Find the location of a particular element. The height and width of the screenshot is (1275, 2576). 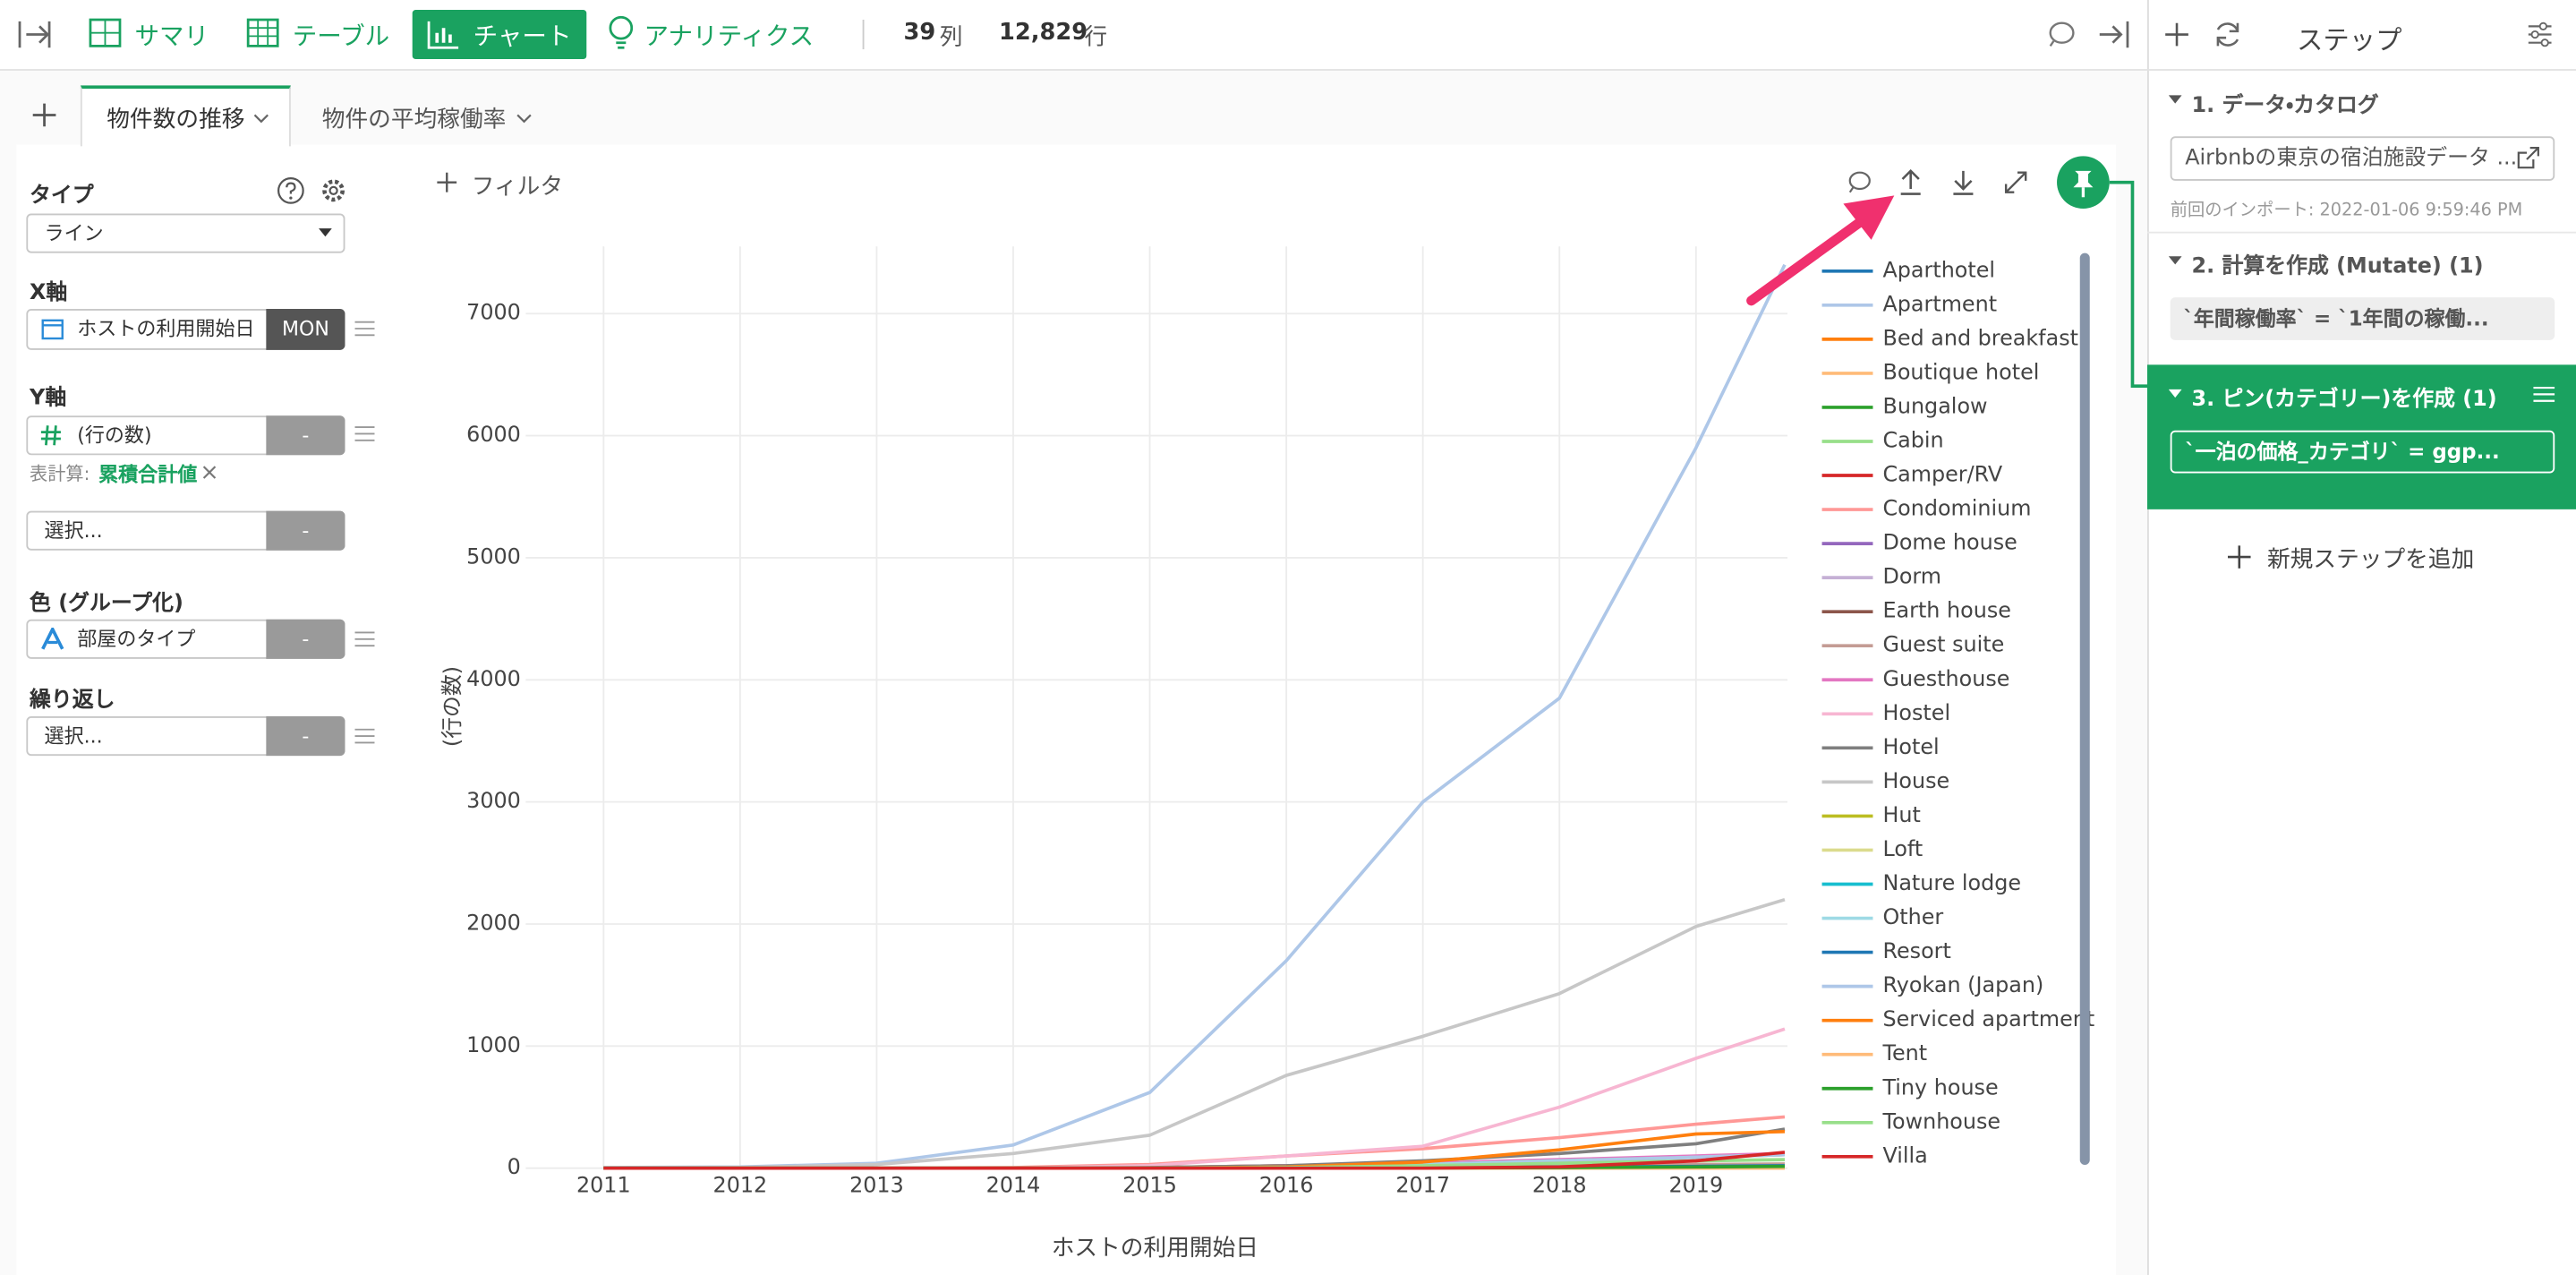

legend-label: Ryokan (Japan) is located at coordinates (1962, 985).